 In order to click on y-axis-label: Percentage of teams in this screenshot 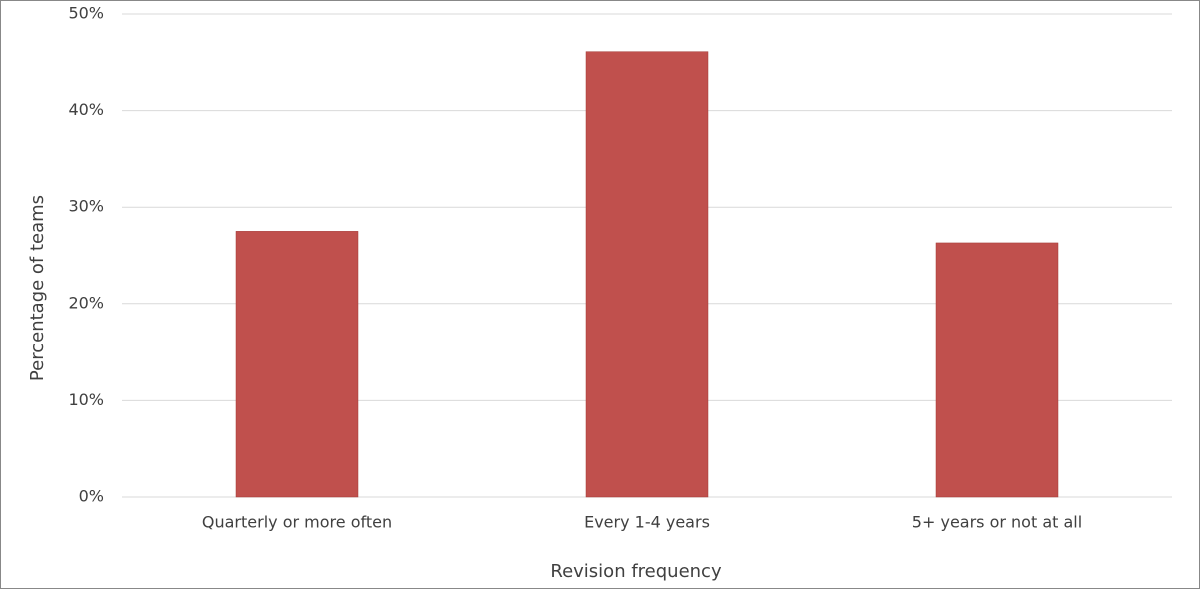, I will do `click(37, 288)`.